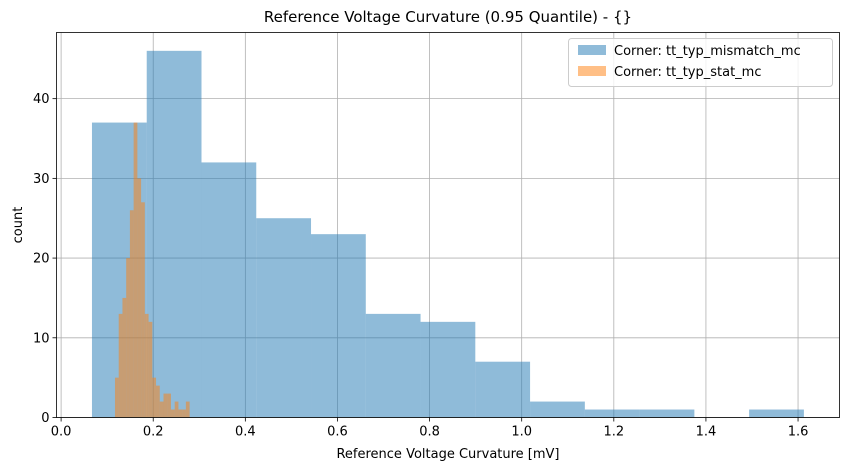 This screenshot has width=841, height=470. I want to click on bar-series1-bin0, so click(116, 397).